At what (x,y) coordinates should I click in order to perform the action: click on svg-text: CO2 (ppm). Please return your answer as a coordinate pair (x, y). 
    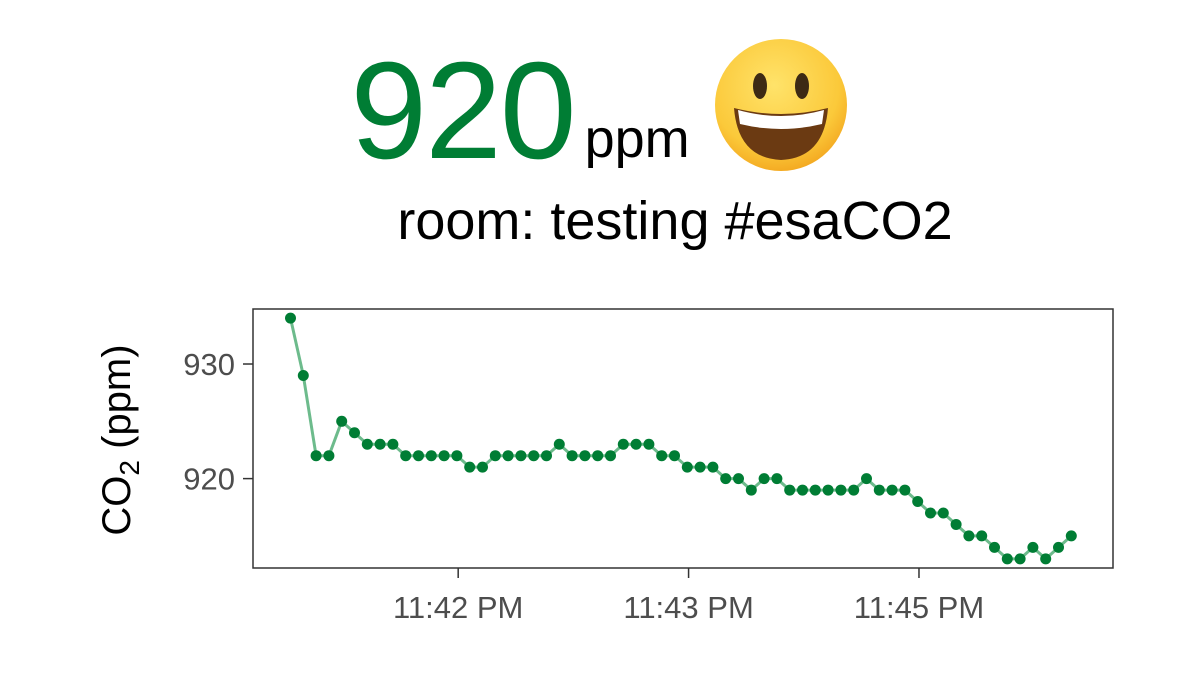
    Looking at the image, I should click on (120, 439).